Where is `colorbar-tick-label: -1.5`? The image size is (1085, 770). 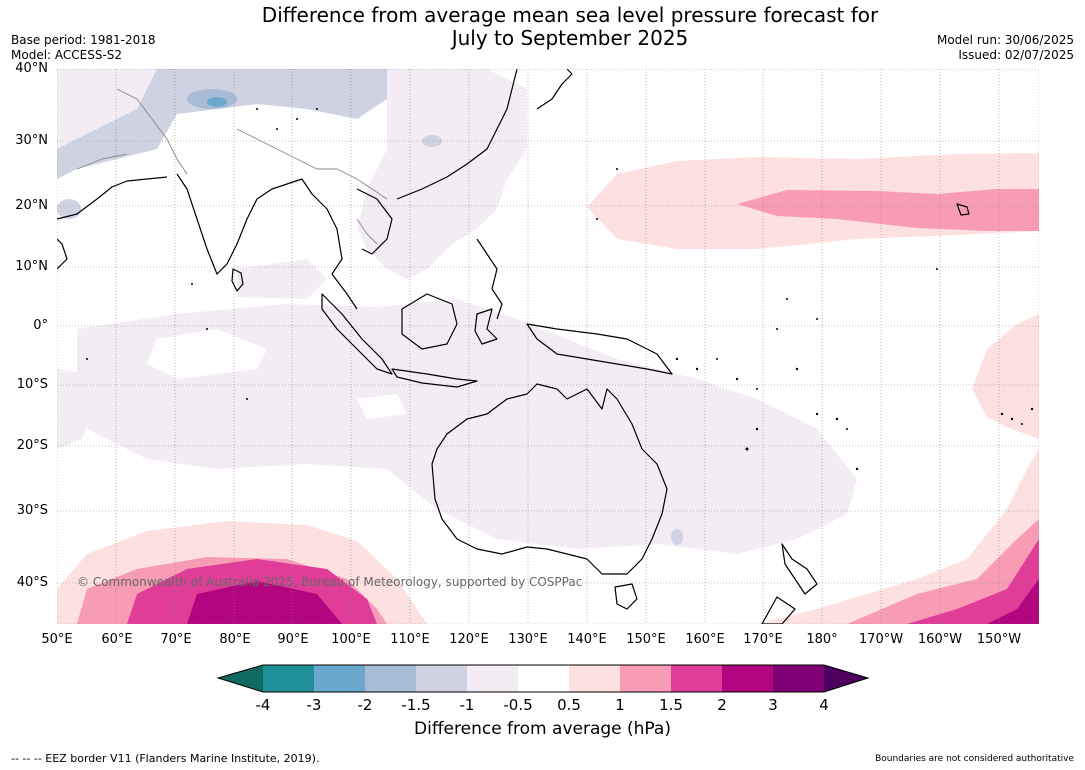
colorbar-tick-label: -1.5 is located at coordinates (416, 705).